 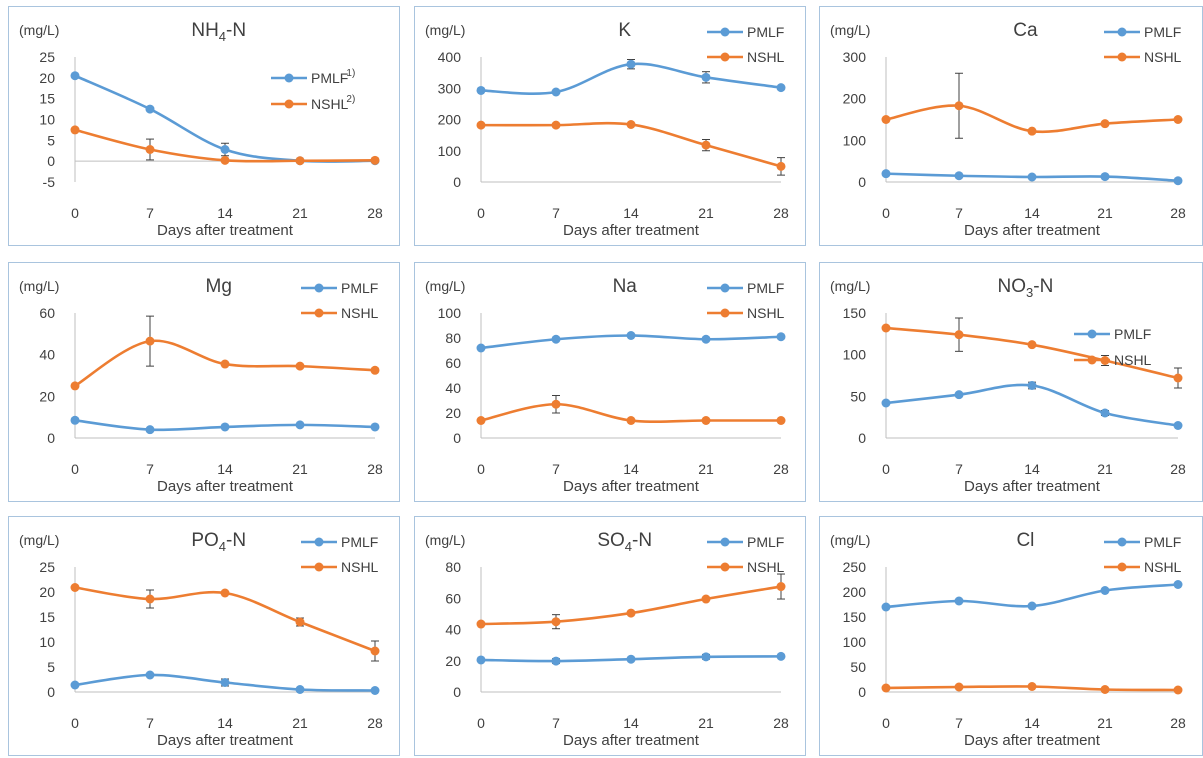 I want to click on chart-title: NO3-N, so click(x=1026, y=288).